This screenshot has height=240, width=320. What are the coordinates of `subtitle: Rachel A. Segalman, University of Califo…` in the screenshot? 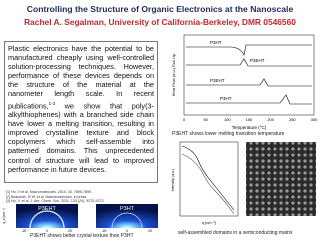 It's located at (160, 22).